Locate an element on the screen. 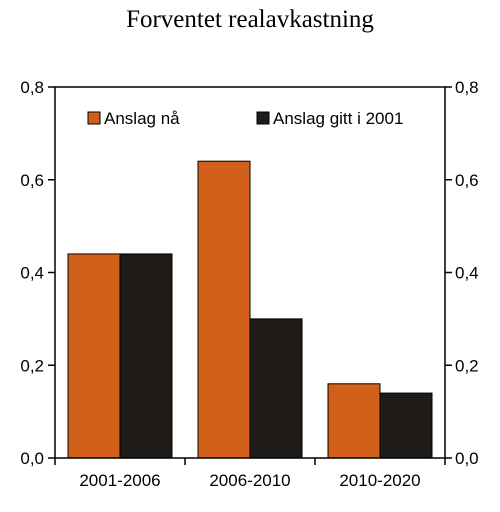 The image size is (500, 512). legend: Anslag nå Anslag gitt i 2001 is located at coordinates (245, 118).